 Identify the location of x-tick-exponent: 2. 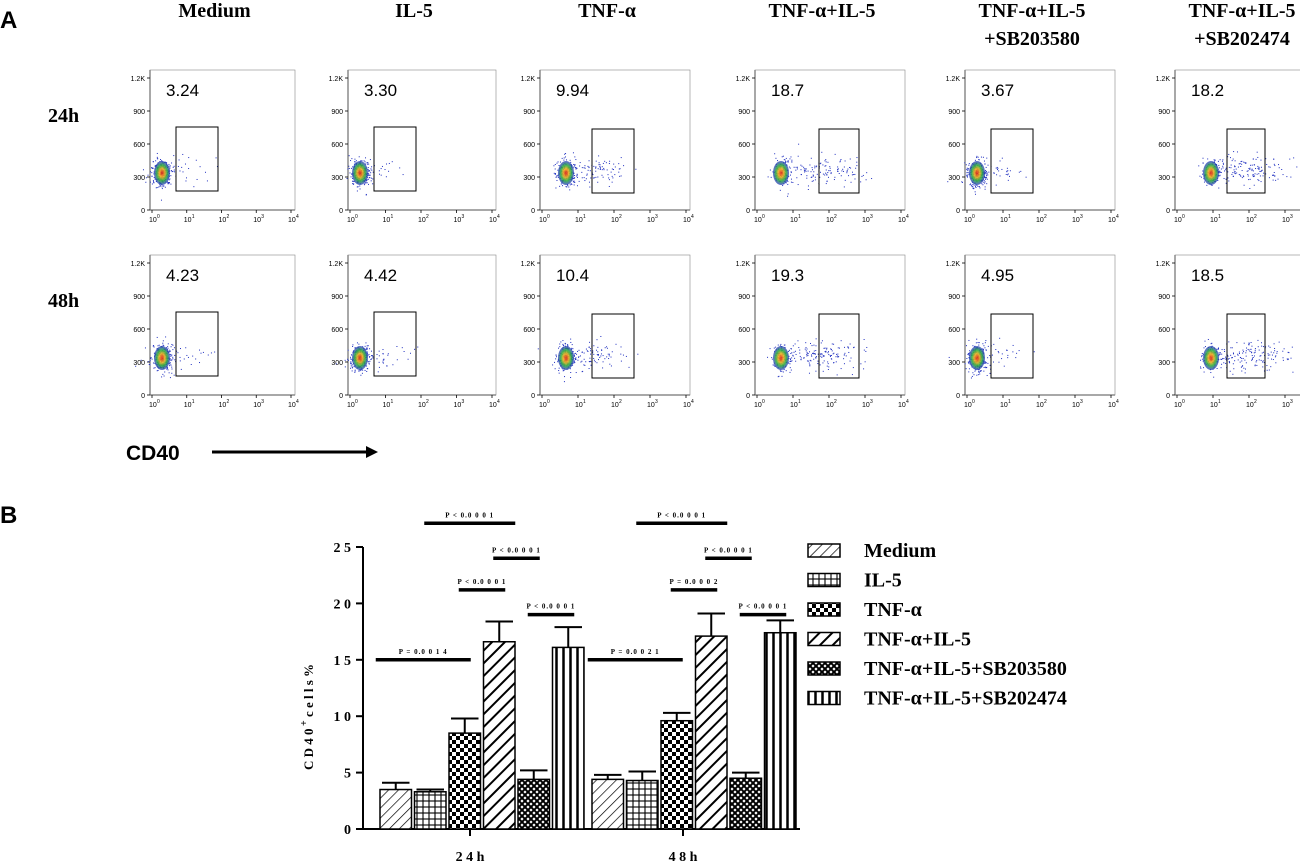
(835, 402).